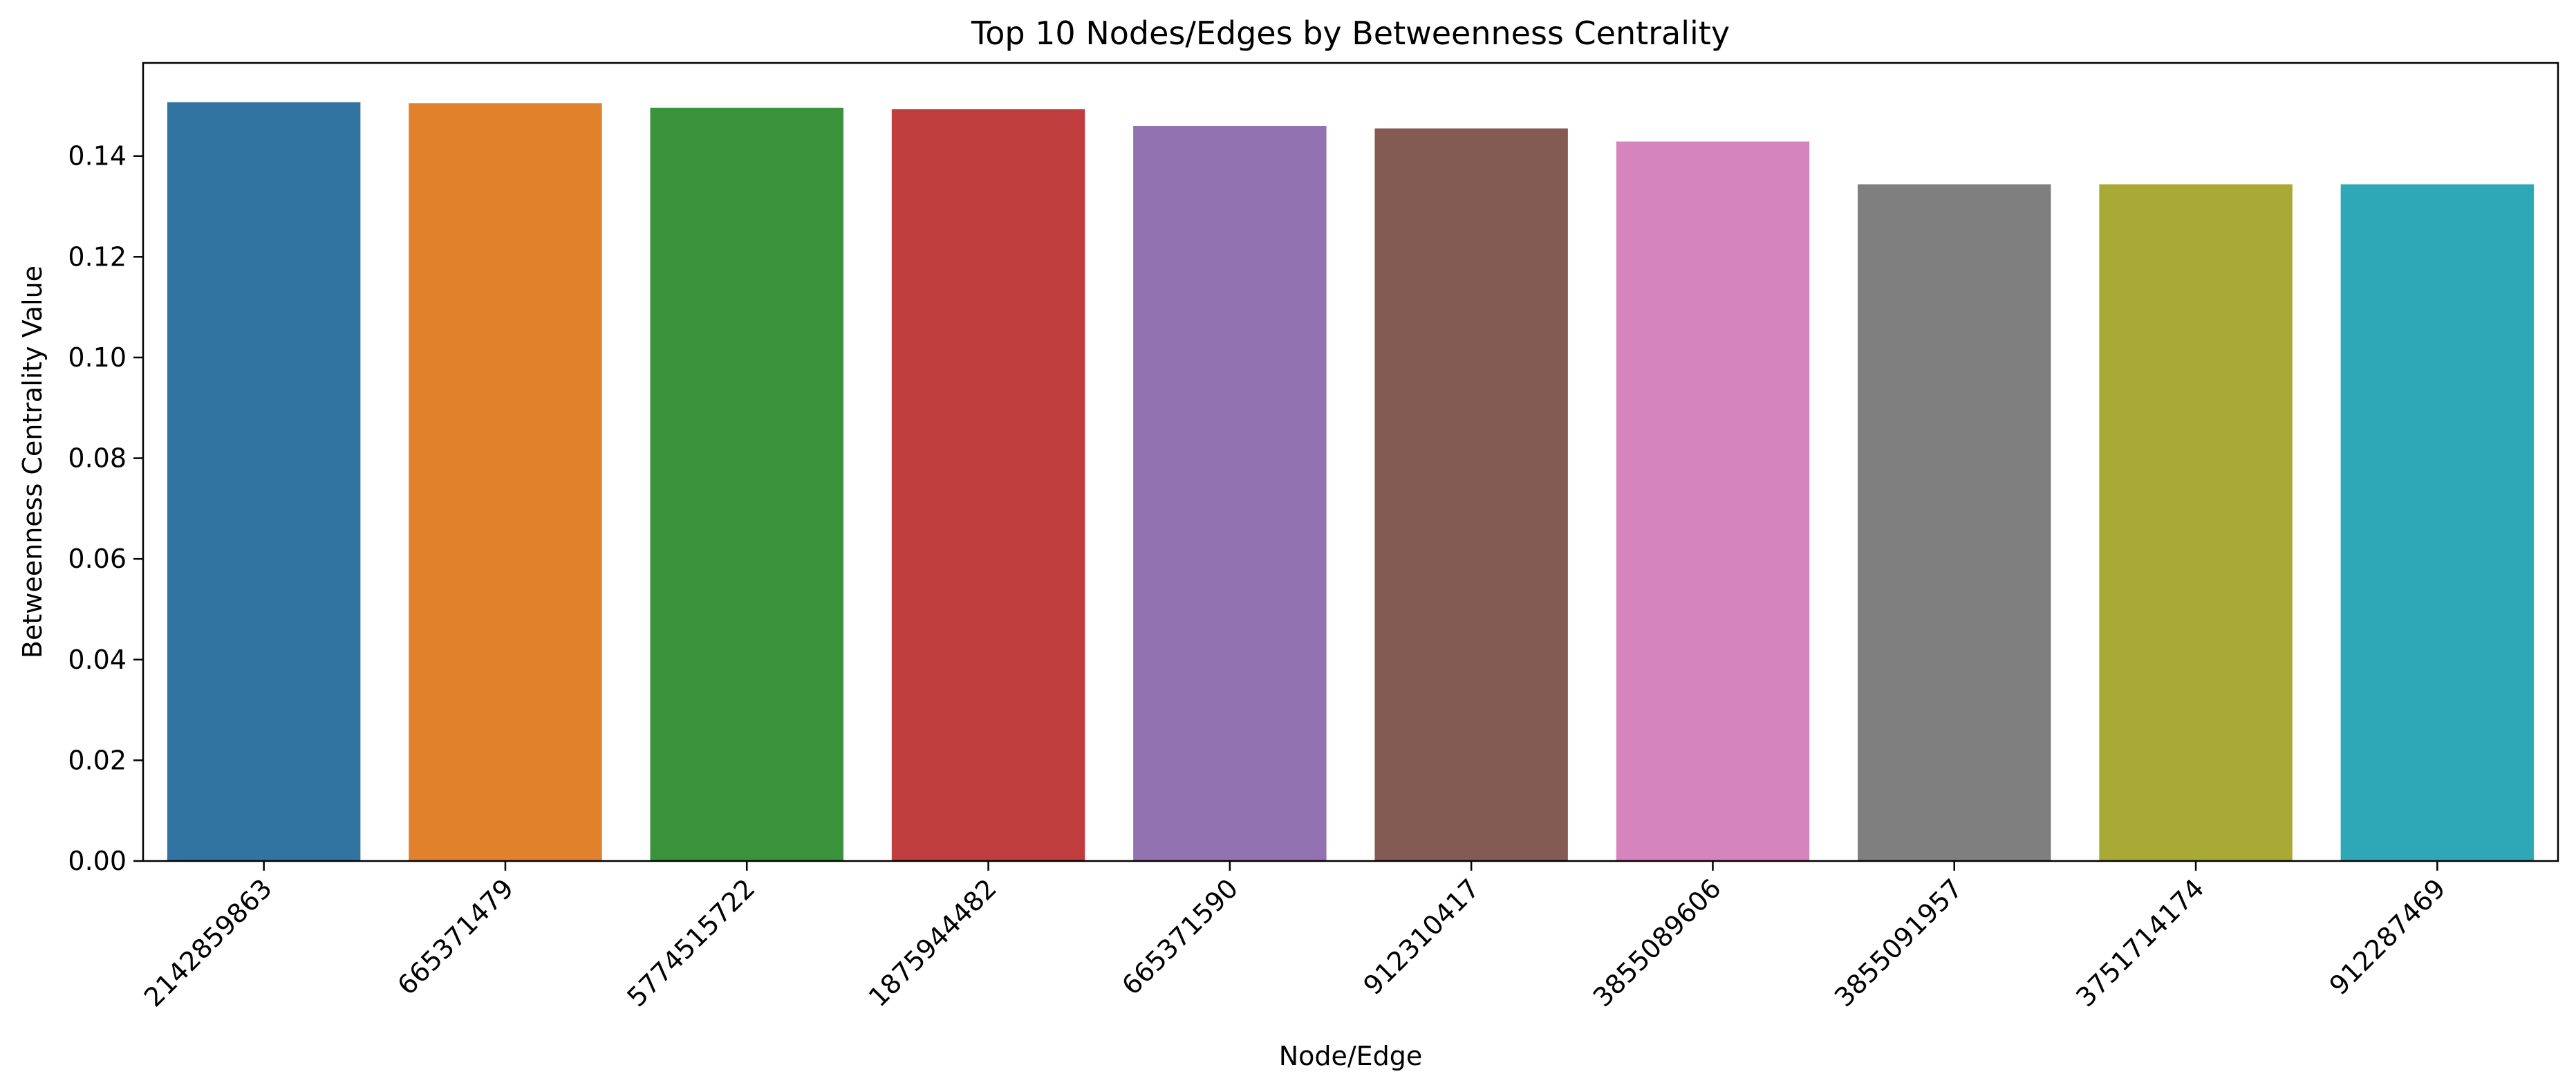  Describe the element at coordinates (97, 156) in the screenshot. I see `y-tick-label: 0.14` at that location.